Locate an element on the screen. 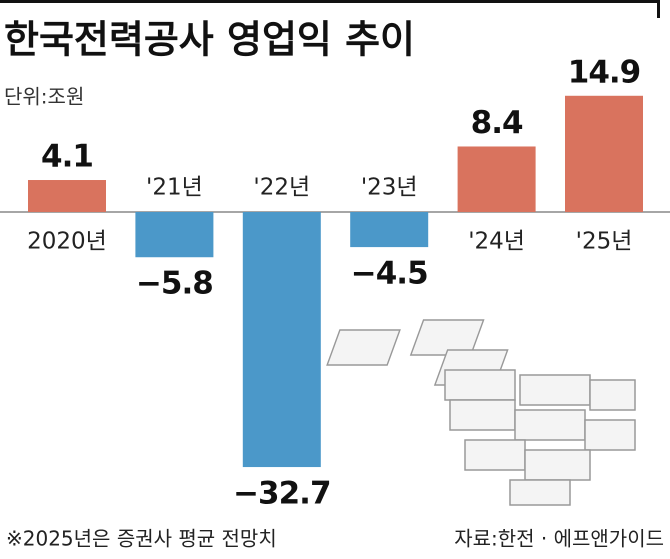 This screenshot has height=559, width=670. value-label: −4.5 is located at coordinates (389, 274).